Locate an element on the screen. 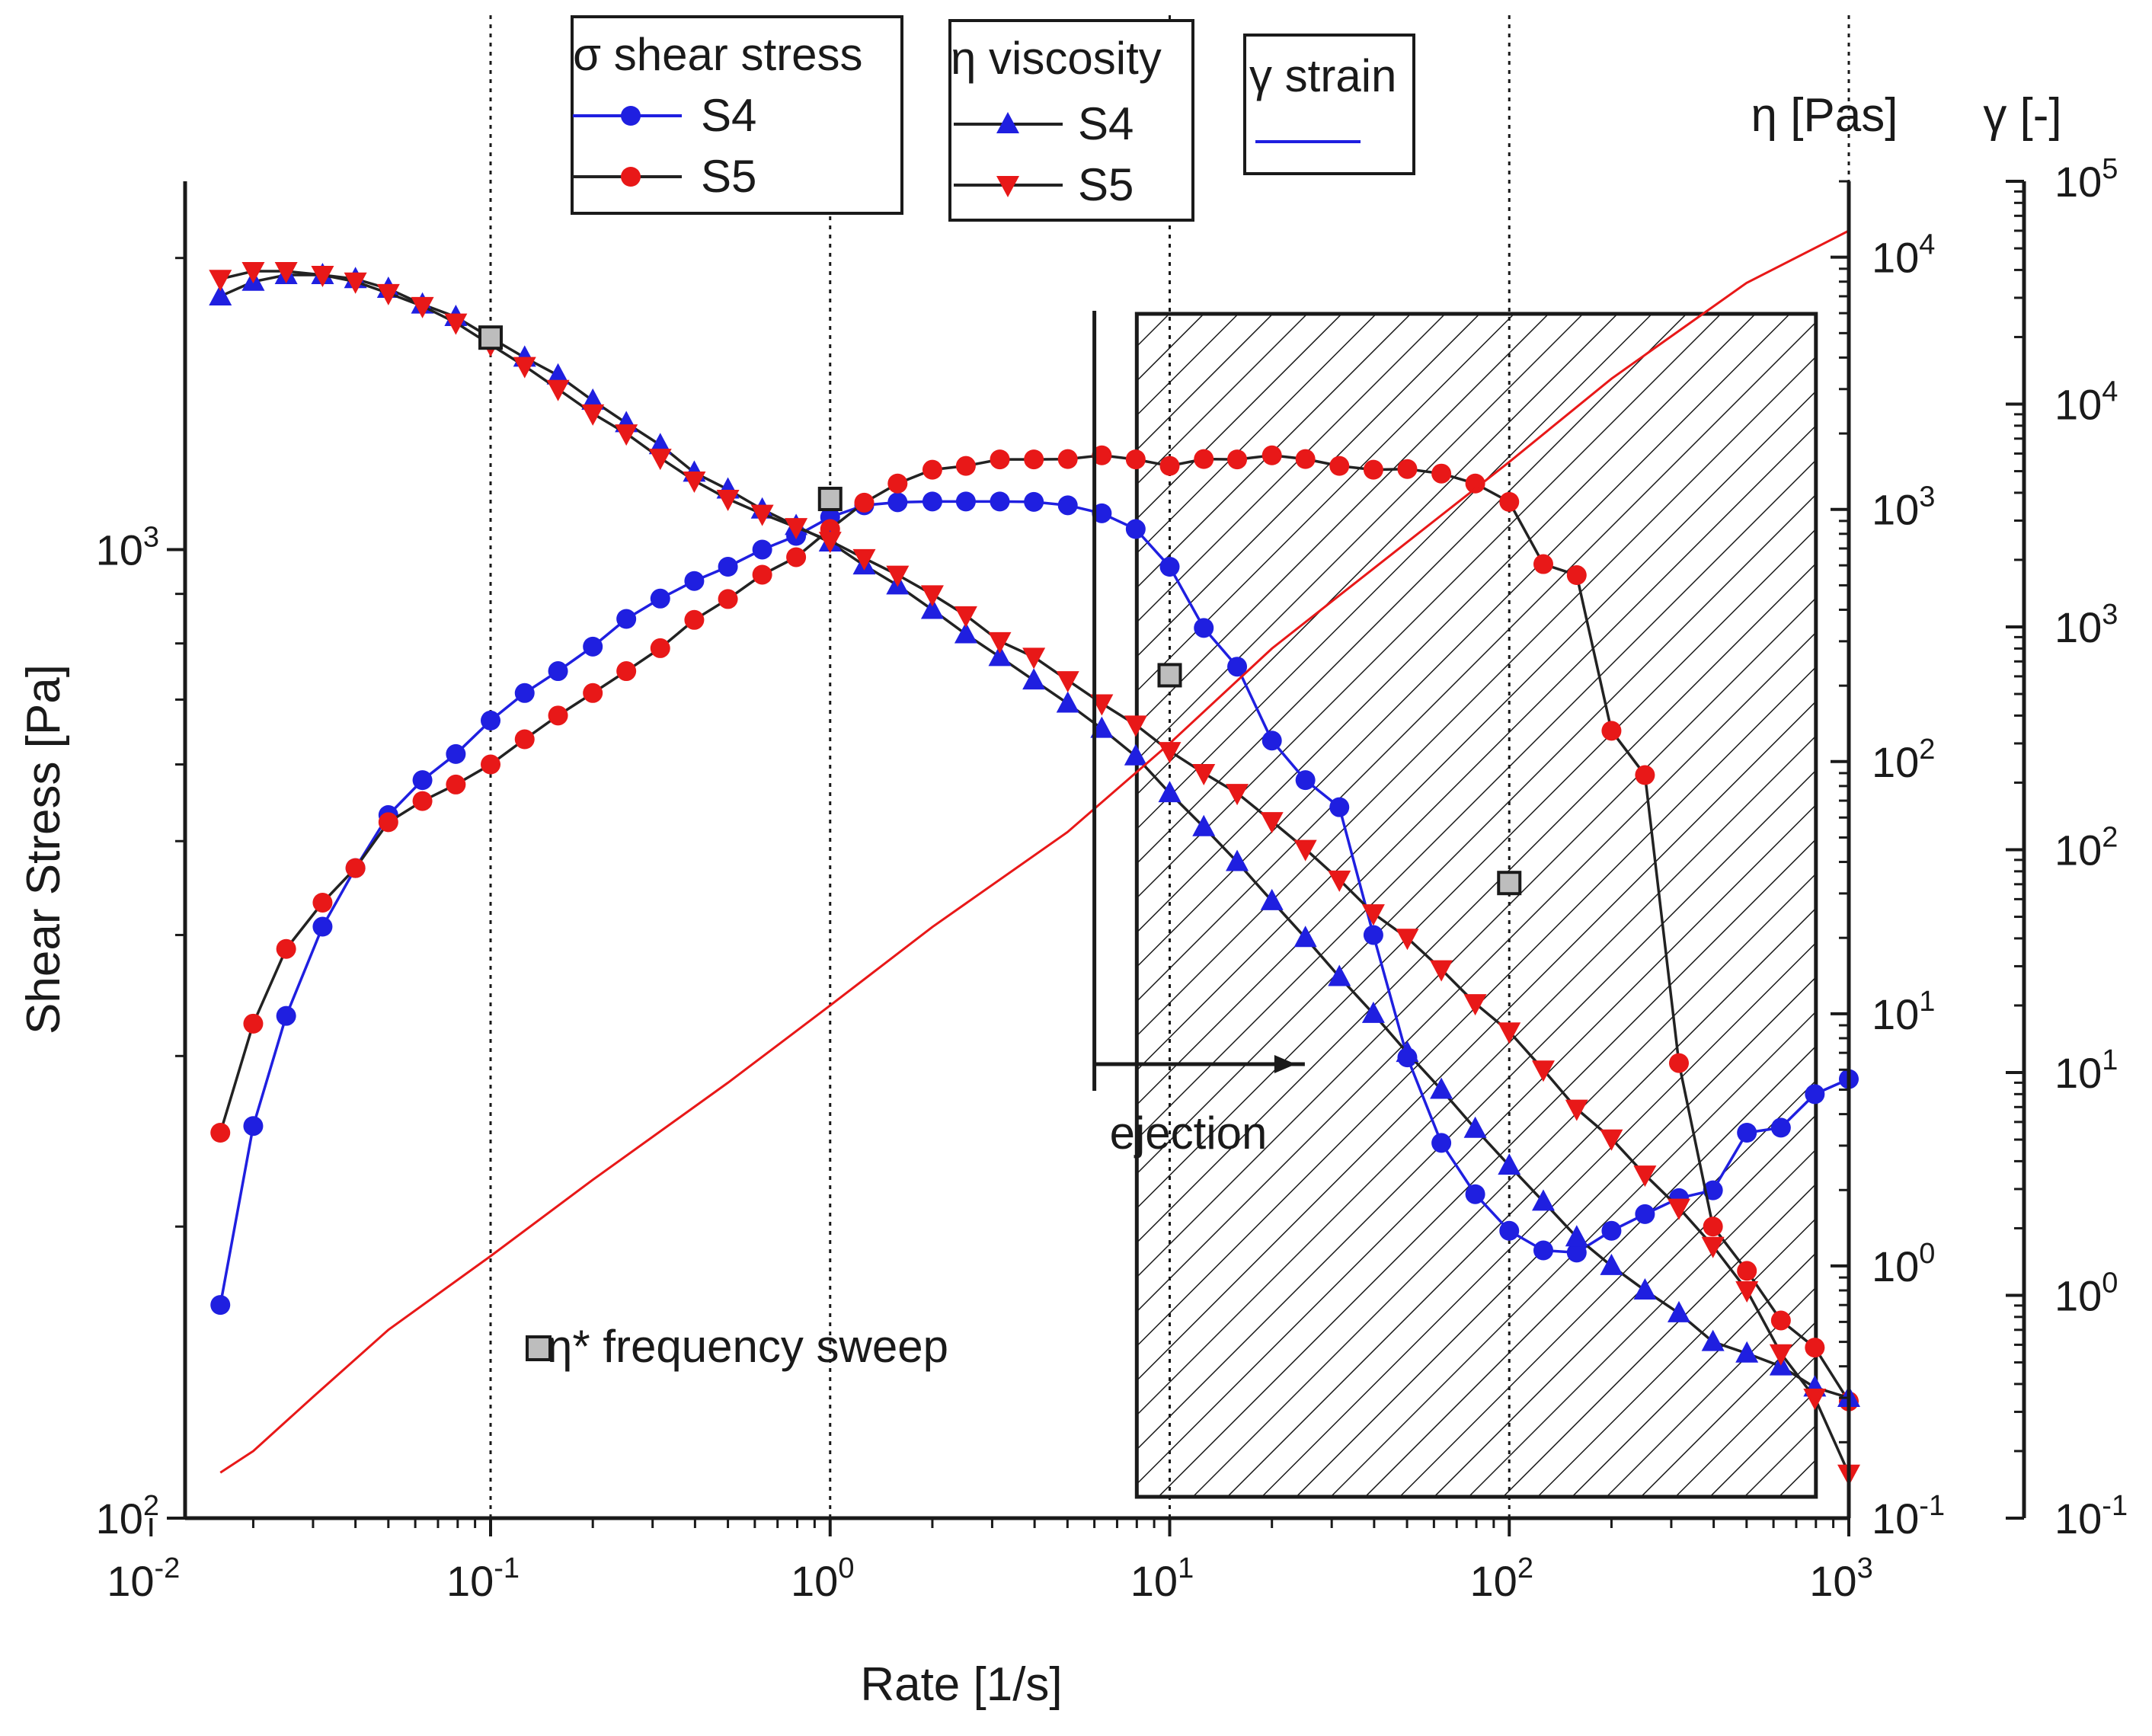 This screenshot has height=1736, width=2152. sweep-marker-icon is located at coordinates (539, 1348).